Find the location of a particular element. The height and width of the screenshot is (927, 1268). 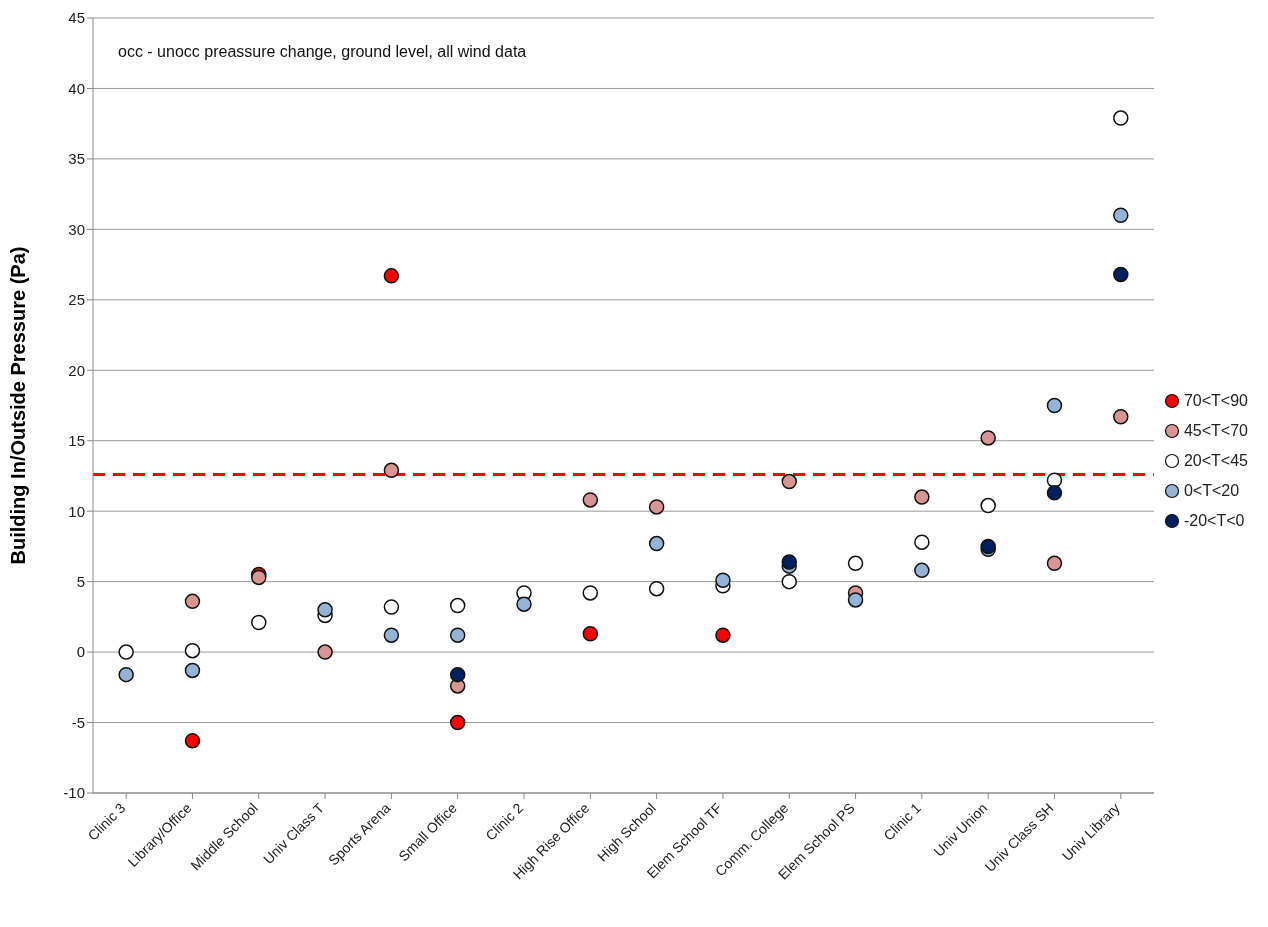

y-tick-label: -10 is located at coordinates (74, 793).